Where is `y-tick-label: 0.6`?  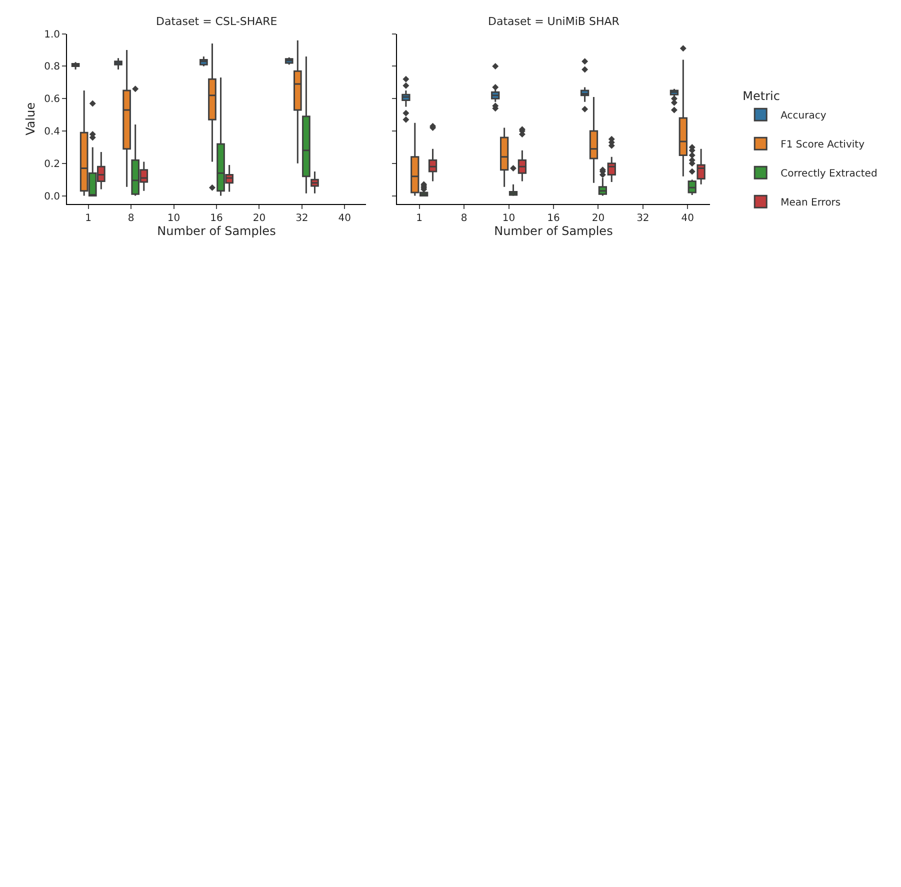 y-tick-label: 0.6 is located at coordinates (52, 100).